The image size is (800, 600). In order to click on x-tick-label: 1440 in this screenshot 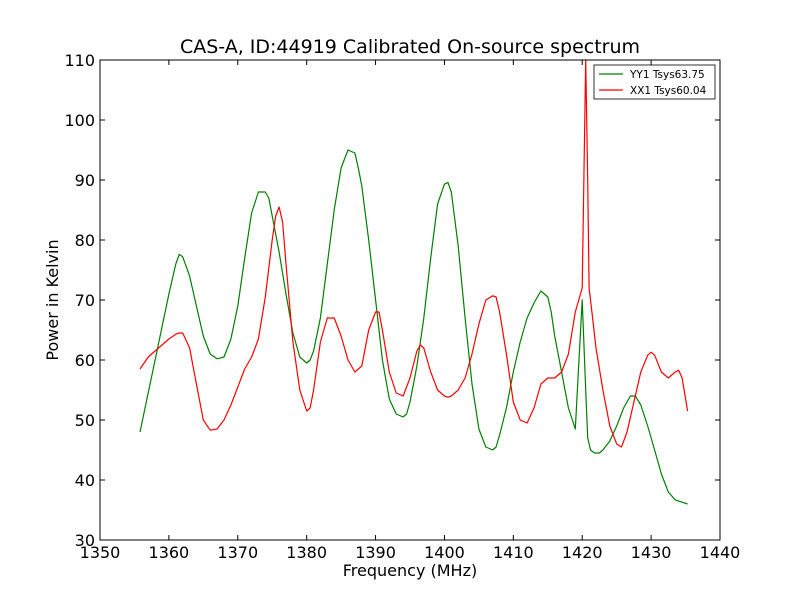, I will do `click(720, 552)`.